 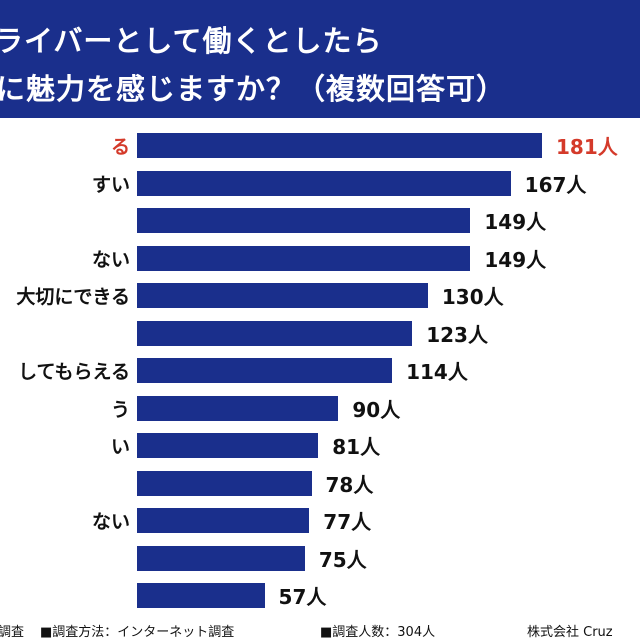 What do you see at coordinates (437, 372) in the screenshot?
I see `value-label: 114人` at bounding box center [437, 372].